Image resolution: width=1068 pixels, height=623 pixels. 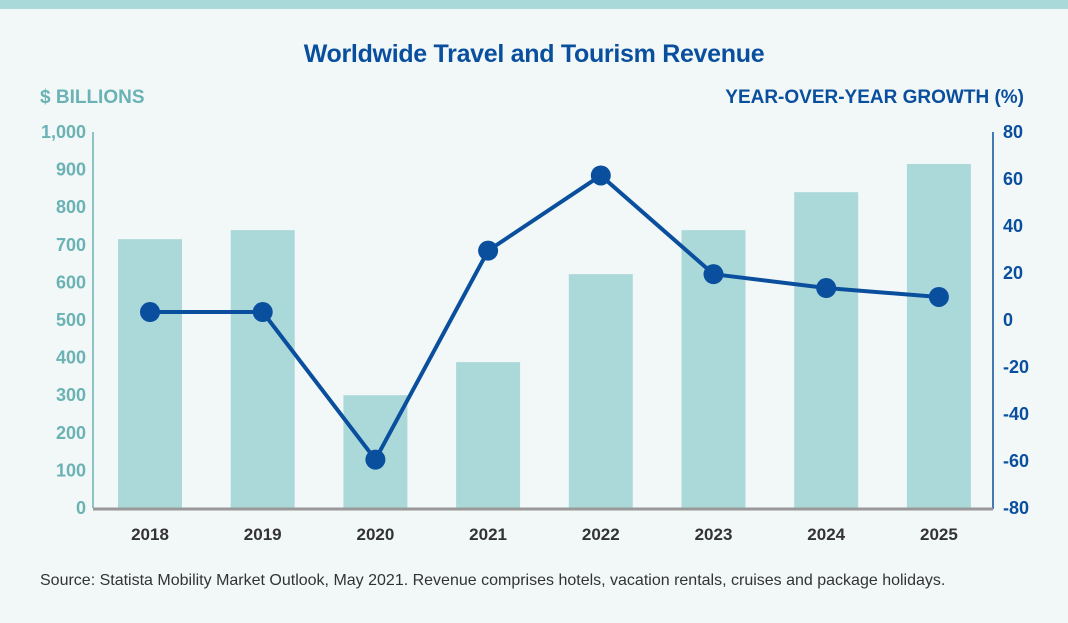 What do you see at coordinates (71, 358) in the screenshot?
I see `left-tick-label: 400` at bounding box center [71, 358].